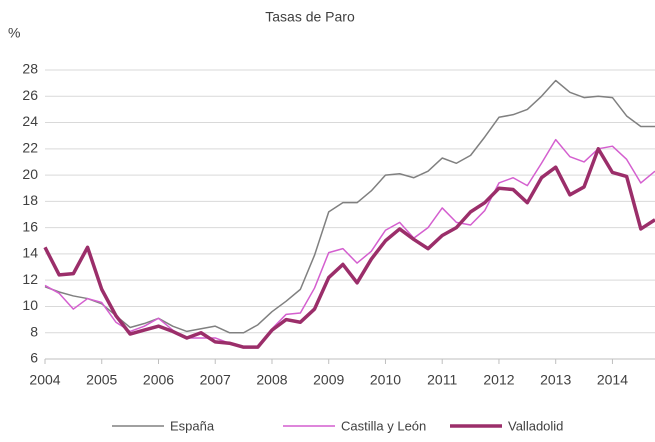 Image resolution: width=655 pixels, height=442 pixels. I want to click on x-tick-label: 2004, so click(44, 380).